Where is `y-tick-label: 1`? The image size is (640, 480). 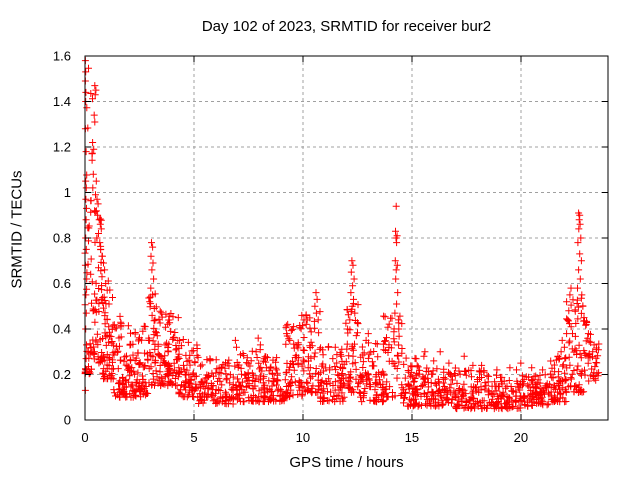
y-tick-label: 1 is located at coordinates (67, 192).